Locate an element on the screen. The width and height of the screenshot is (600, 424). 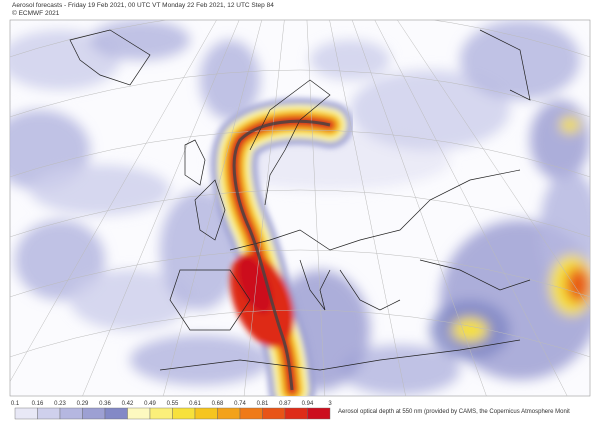
plume-track is located at coordinates (281, 255).